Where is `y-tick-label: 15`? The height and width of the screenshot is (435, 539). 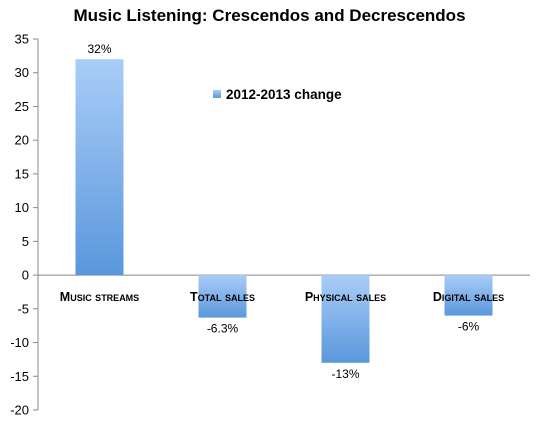
y-tick-label: 15 is located at coordinates (22, 173).